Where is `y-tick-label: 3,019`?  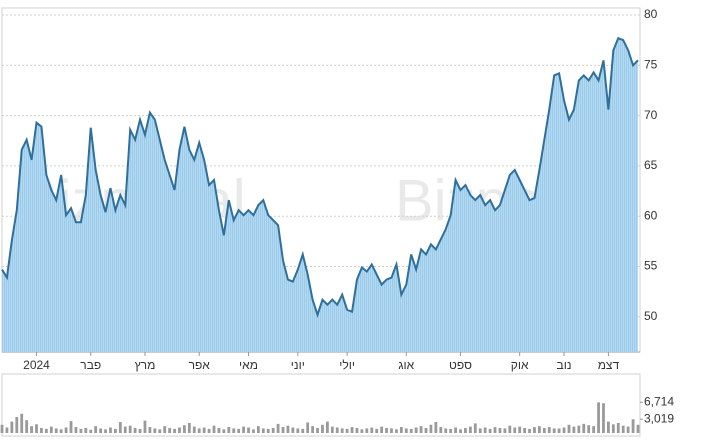 y-tick-label: 3,019 is located at coordinates (659, 418).